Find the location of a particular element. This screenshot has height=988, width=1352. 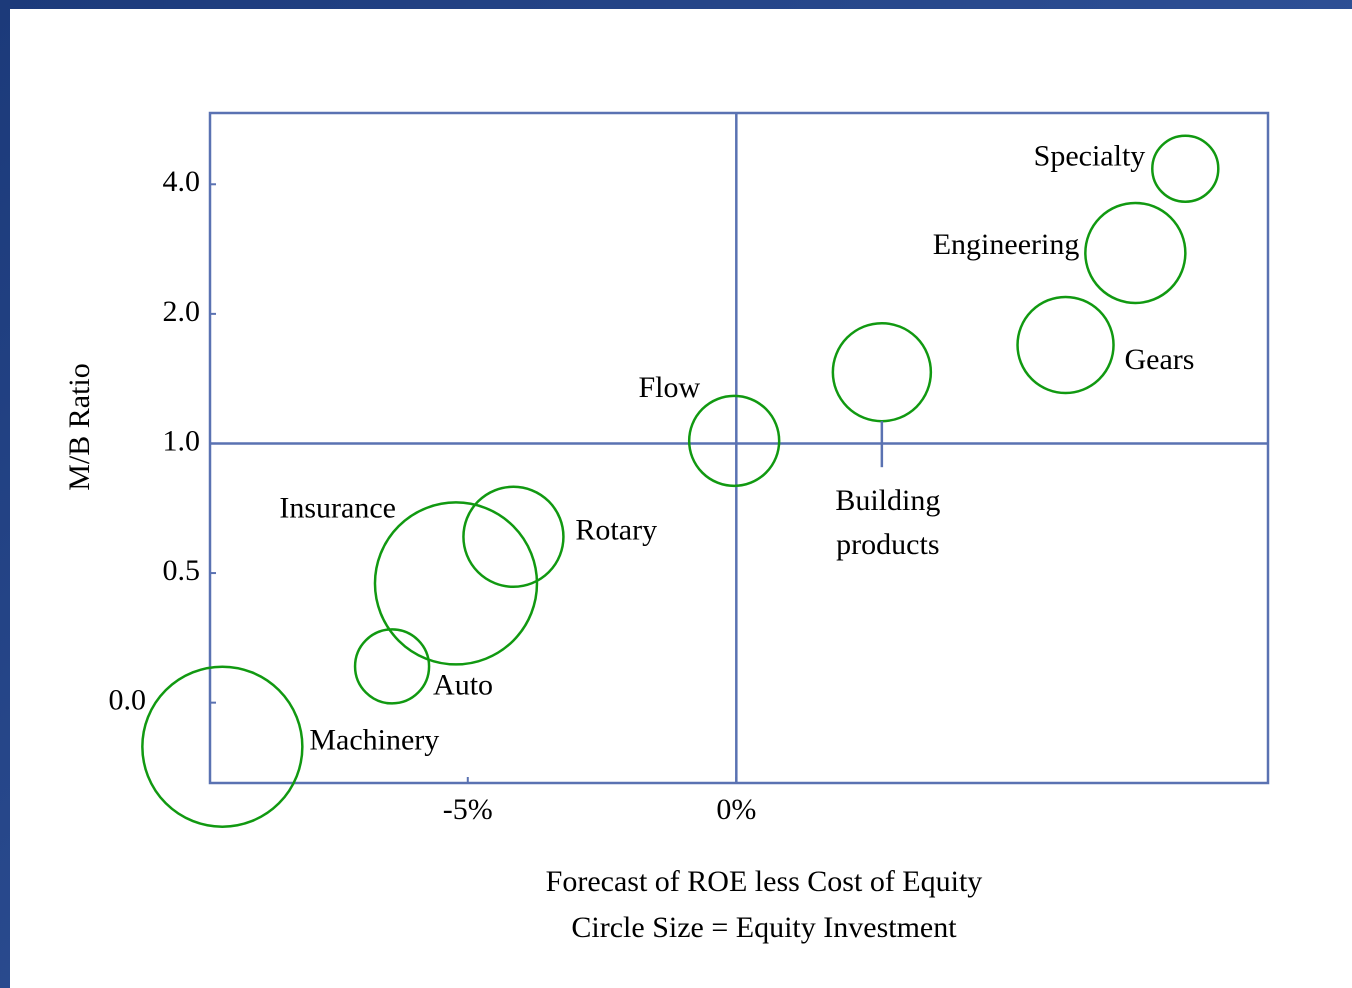

bubble-label: Engineering is located at coordinates (1006, 244).